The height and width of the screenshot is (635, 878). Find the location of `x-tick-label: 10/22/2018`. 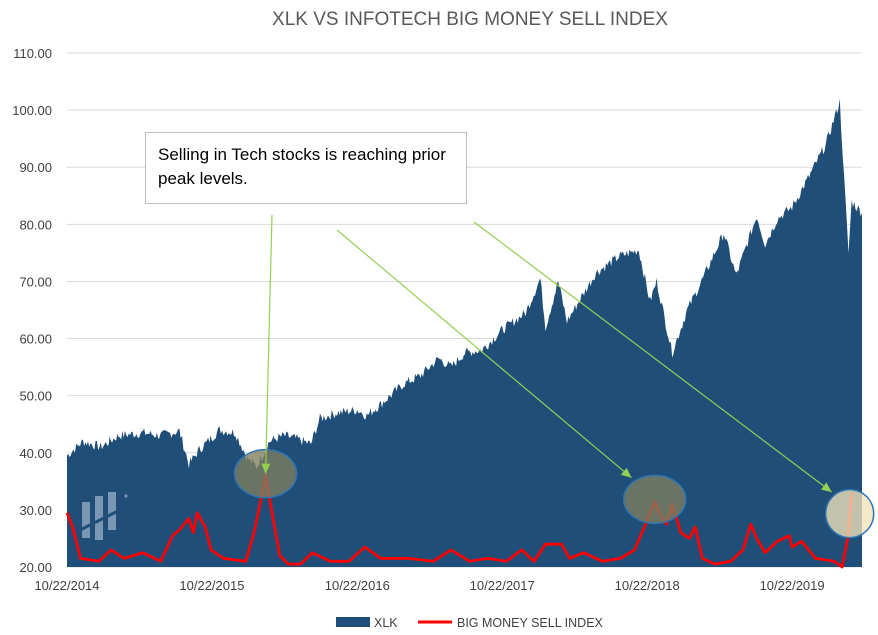

x-tick-label: 10/22/2018 is located at coordinates (647, 585).